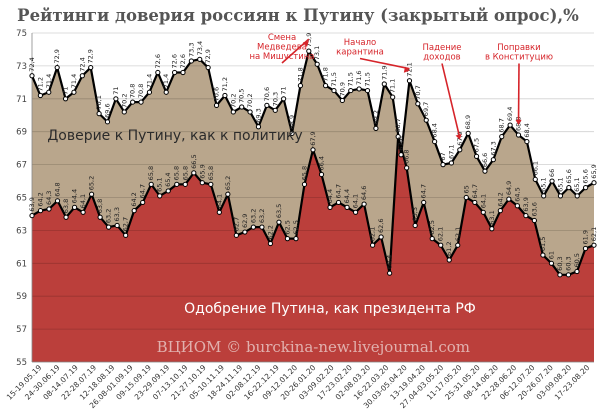 The image size is (597, 415). I want to click on data-label-trust: 73,3, so click(191, 49).